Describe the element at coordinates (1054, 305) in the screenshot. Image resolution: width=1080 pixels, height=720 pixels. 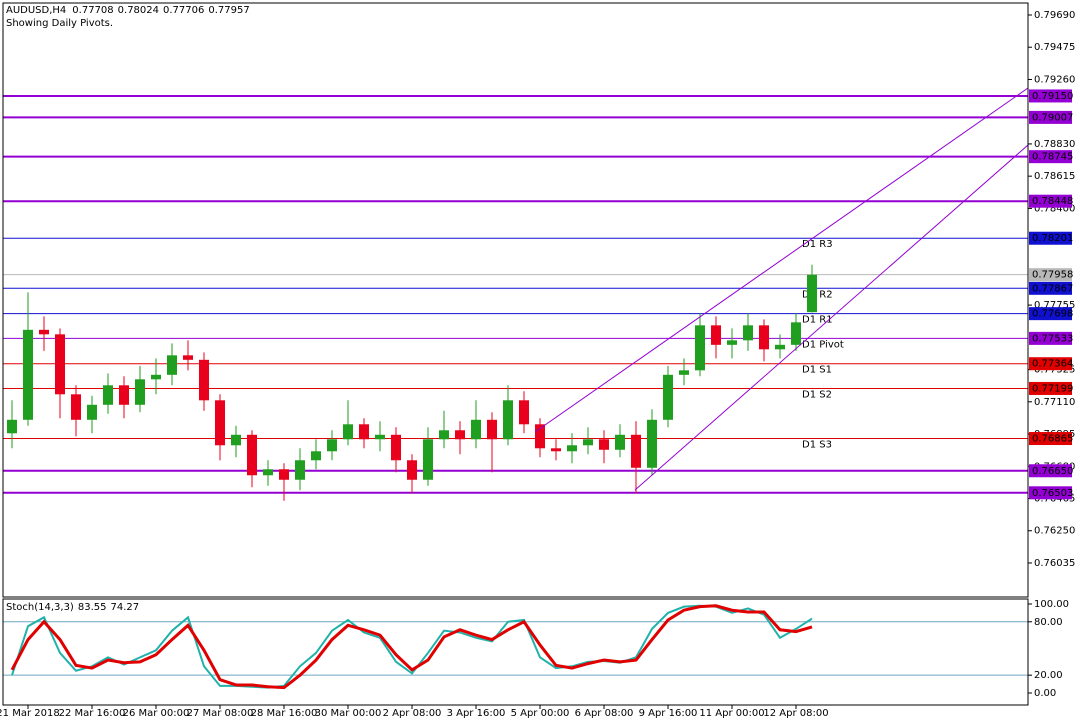
I see `y-tick-label: 0.77755` at that location.